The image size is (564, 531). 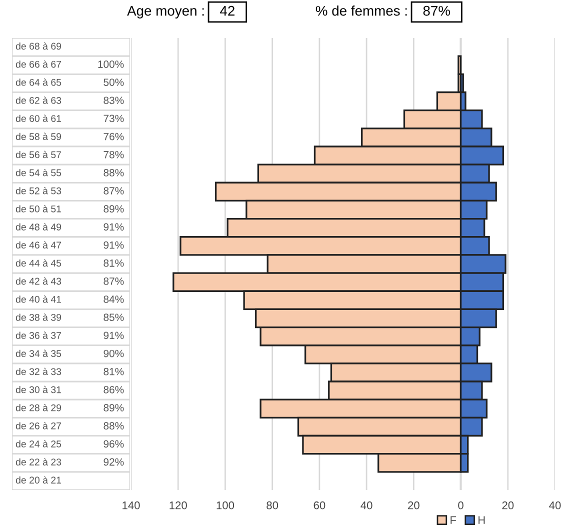 What do you see at coordinates (39, 82) in the screenshot?
I see `y-tick-label: de 64 à 65` at bounding box center [39, 82].